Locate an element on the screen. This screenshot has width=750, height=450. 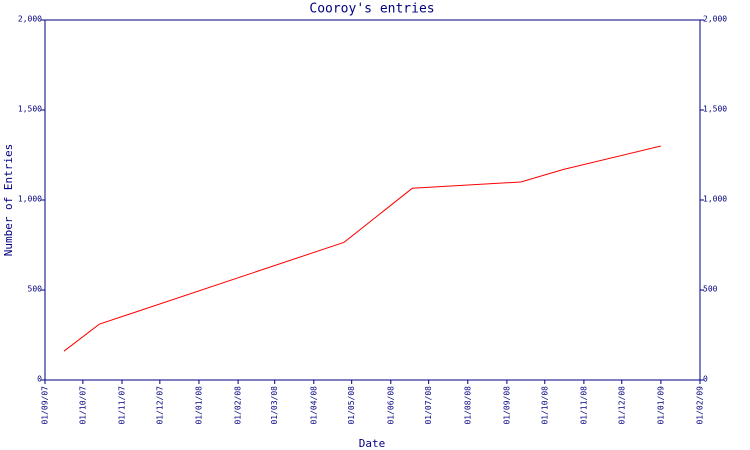
y-tick-label: 1,500 is located at coordinates (30, 109).